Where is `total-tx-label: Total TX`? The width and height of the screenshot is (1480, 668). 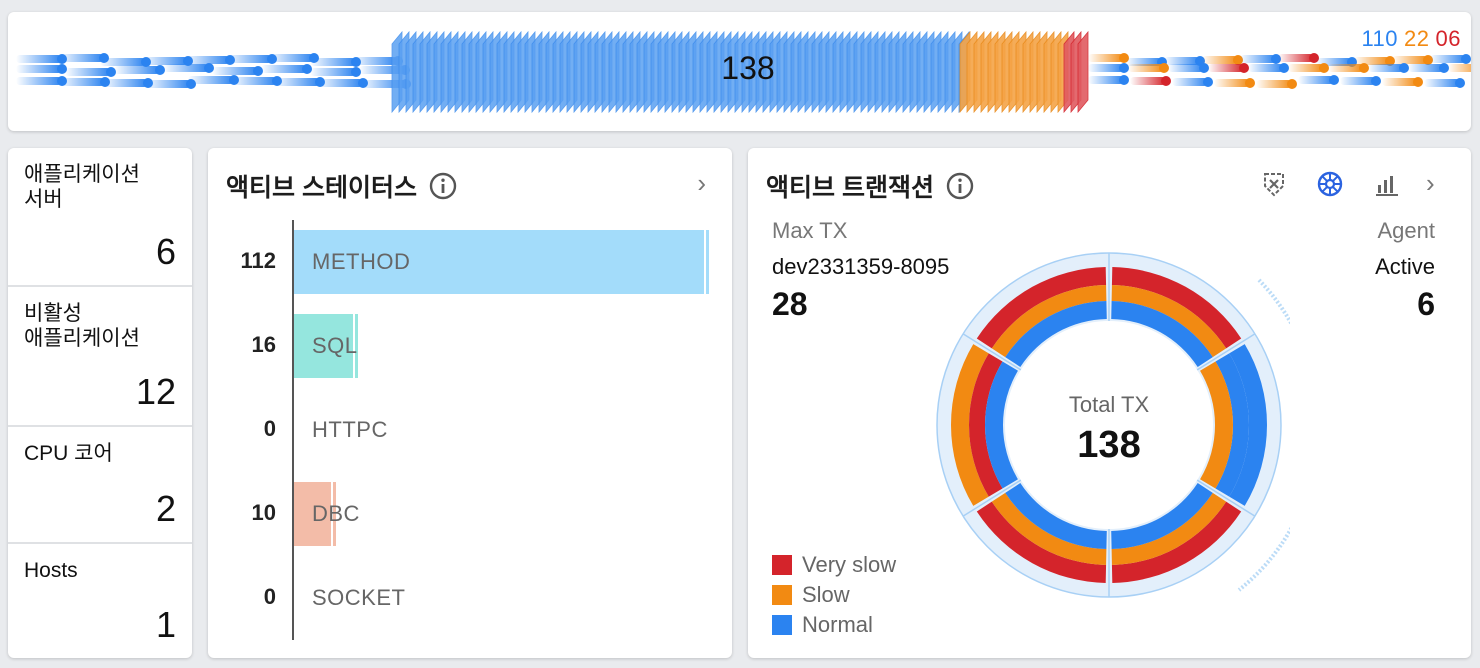
total-tx-label: Total TX is located at coordinates (1109, 404).